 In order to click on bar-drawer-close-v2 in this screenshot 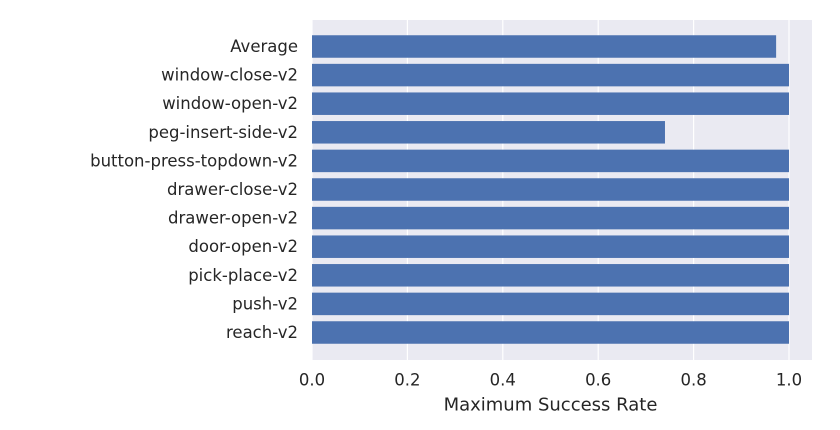, I will do `click(550, 189)`.